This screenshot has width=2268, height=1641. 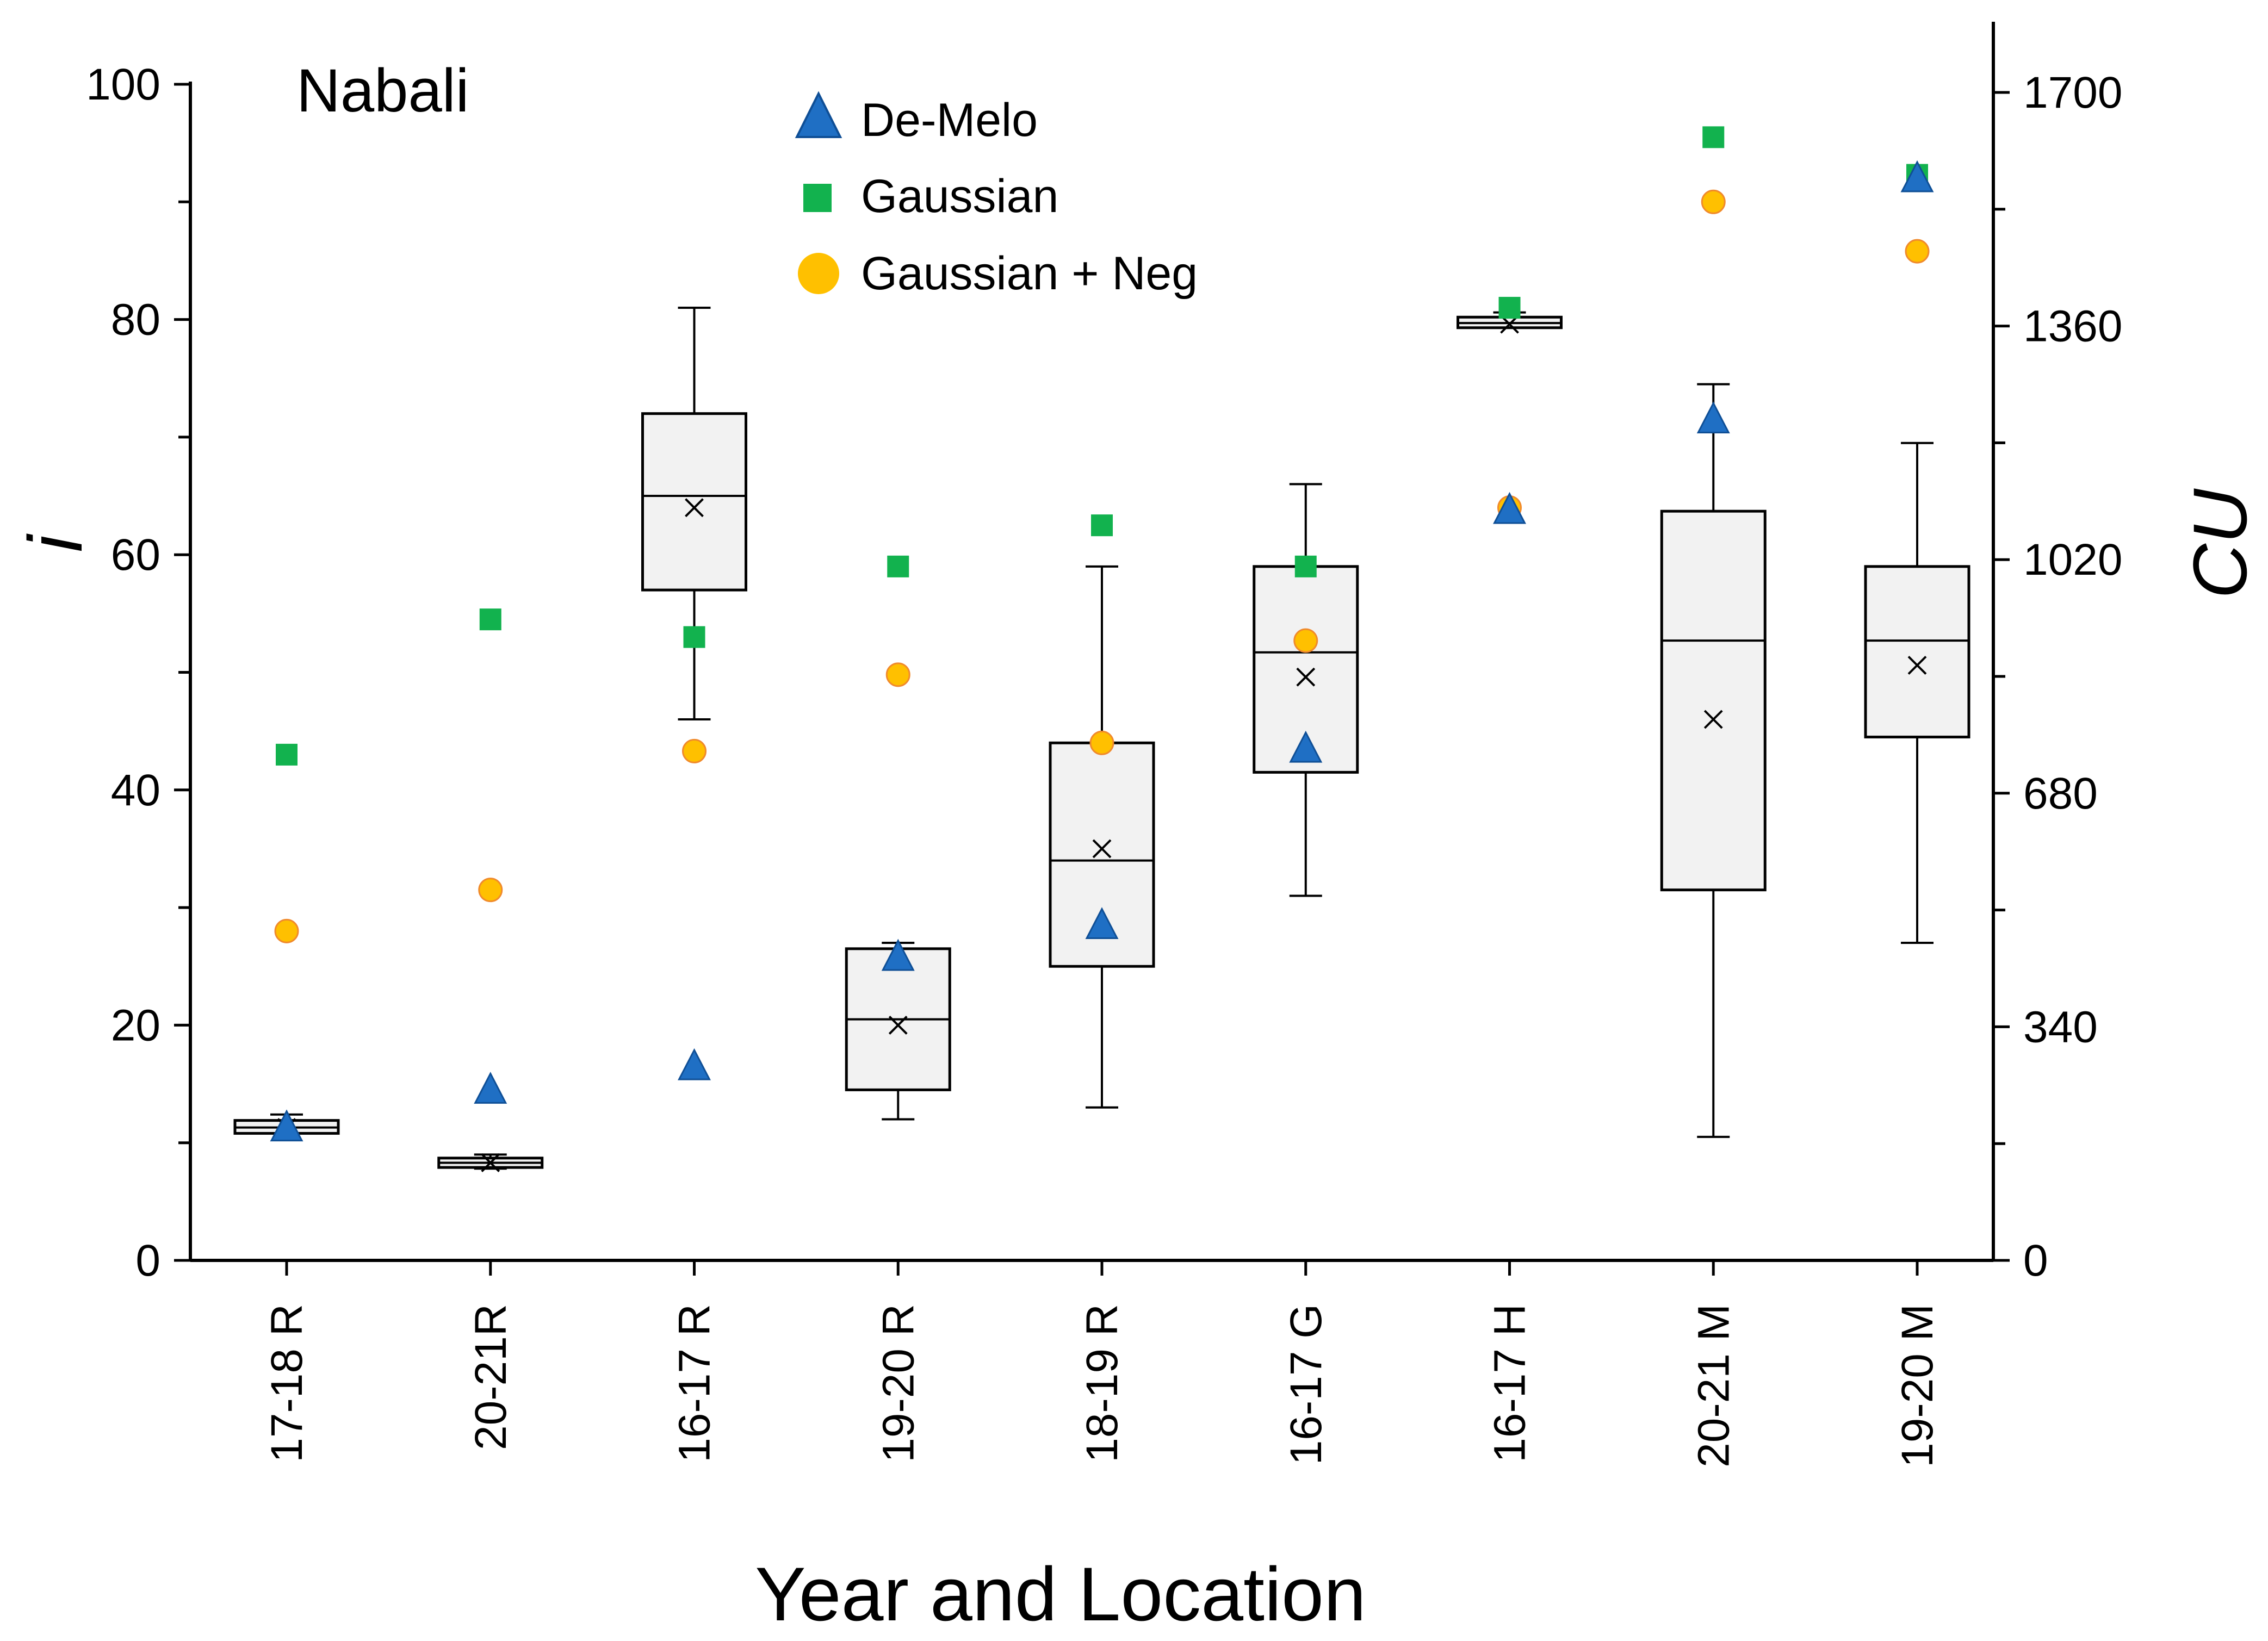 What do you see at coordinates (898, 1383) in the screenshot?
I see `x-category-label: 19-20 R` at bounding box center [898, 1383].